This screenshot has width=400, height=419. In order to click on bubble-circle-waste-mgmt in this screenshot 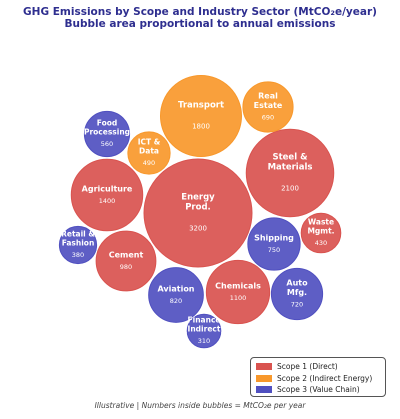, I will do `click(321, 233)`.